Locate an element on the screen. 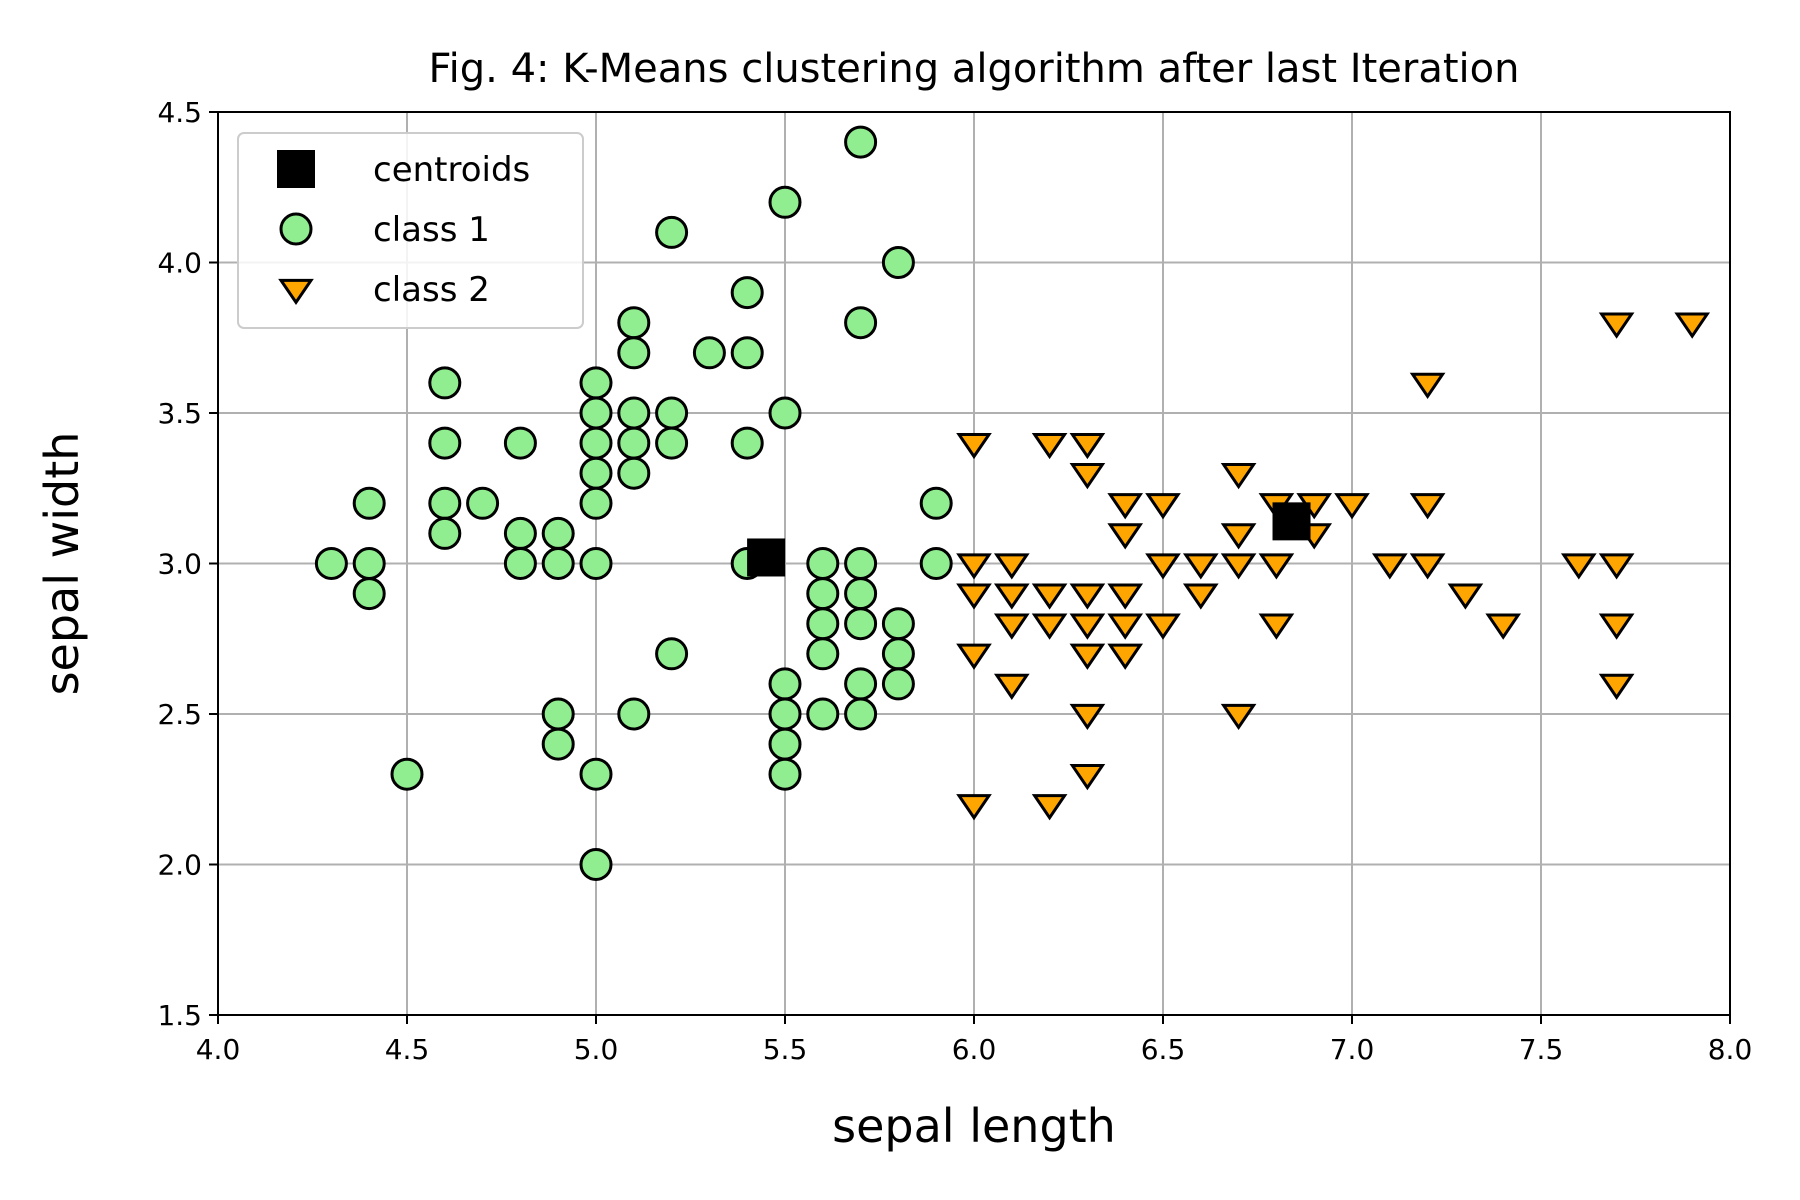 Image resolution: width=1800 pixels, height=1200 pixels. legend-label-class-1: class 1 is located at coordinates (431, 230).